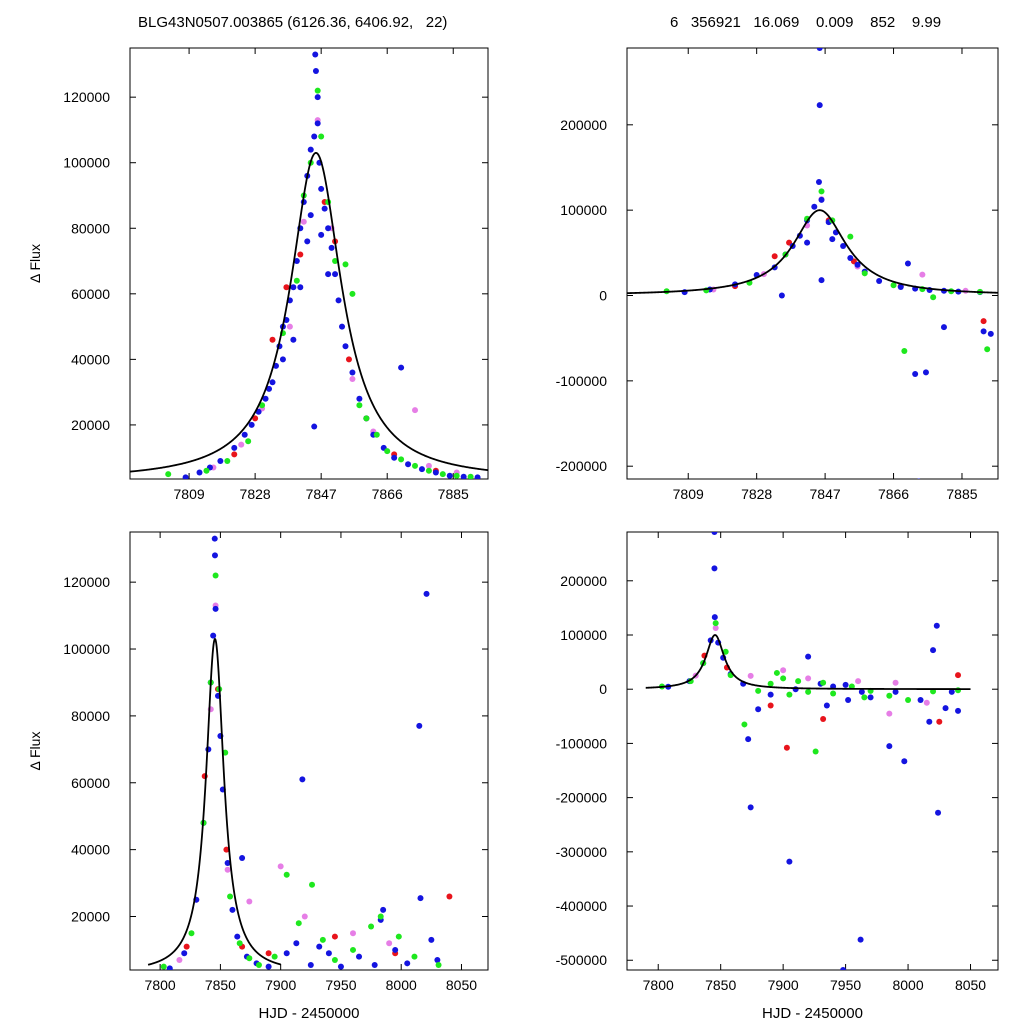  I want to click on x-tick-label: 8000, so click(401, 985).